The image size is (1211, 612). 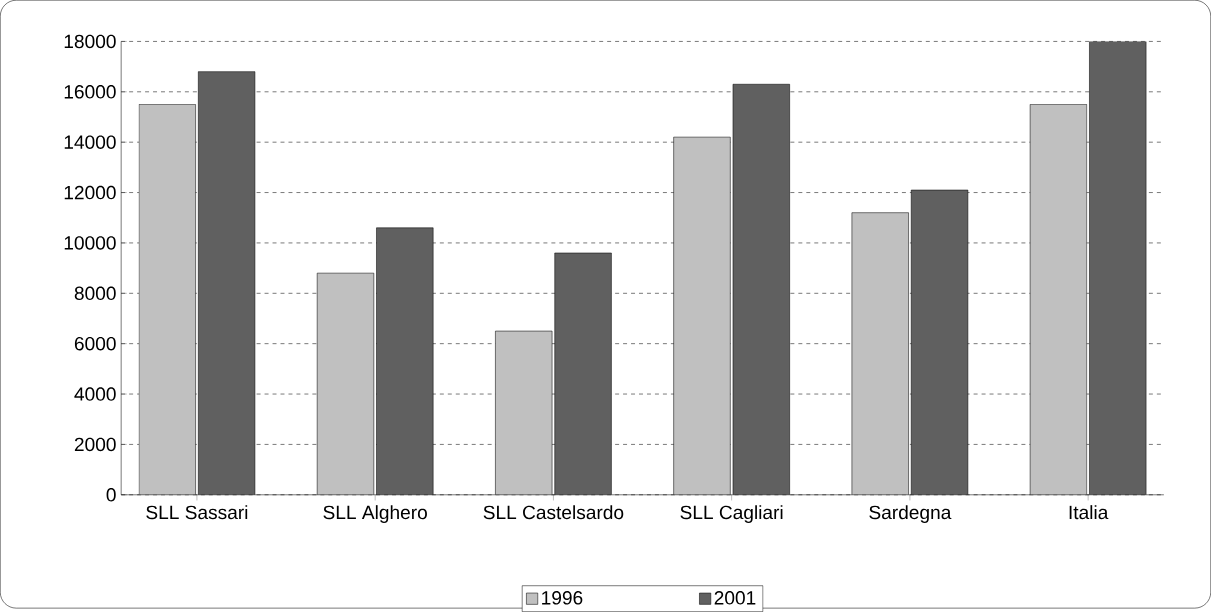 I want to click on x-tick-label: SLL Sassari, so click(x=197, y=512).